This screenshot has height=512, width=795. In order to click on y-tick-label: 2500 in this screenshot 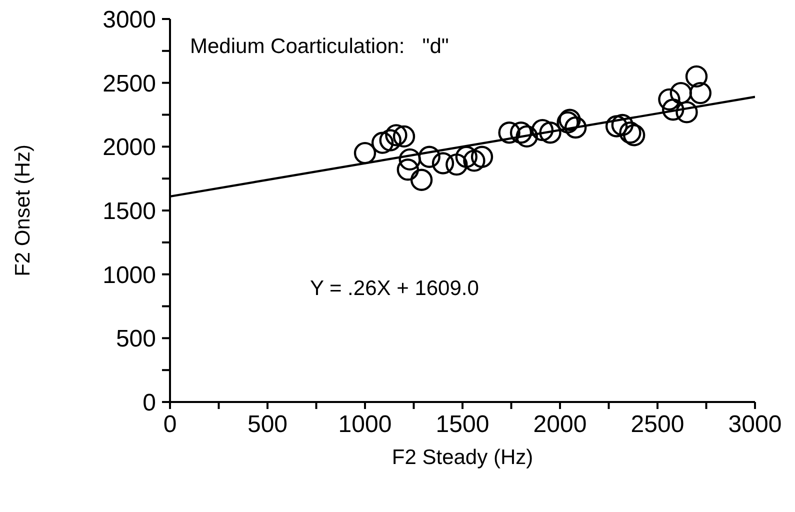, I will do `click(129, 84)`.